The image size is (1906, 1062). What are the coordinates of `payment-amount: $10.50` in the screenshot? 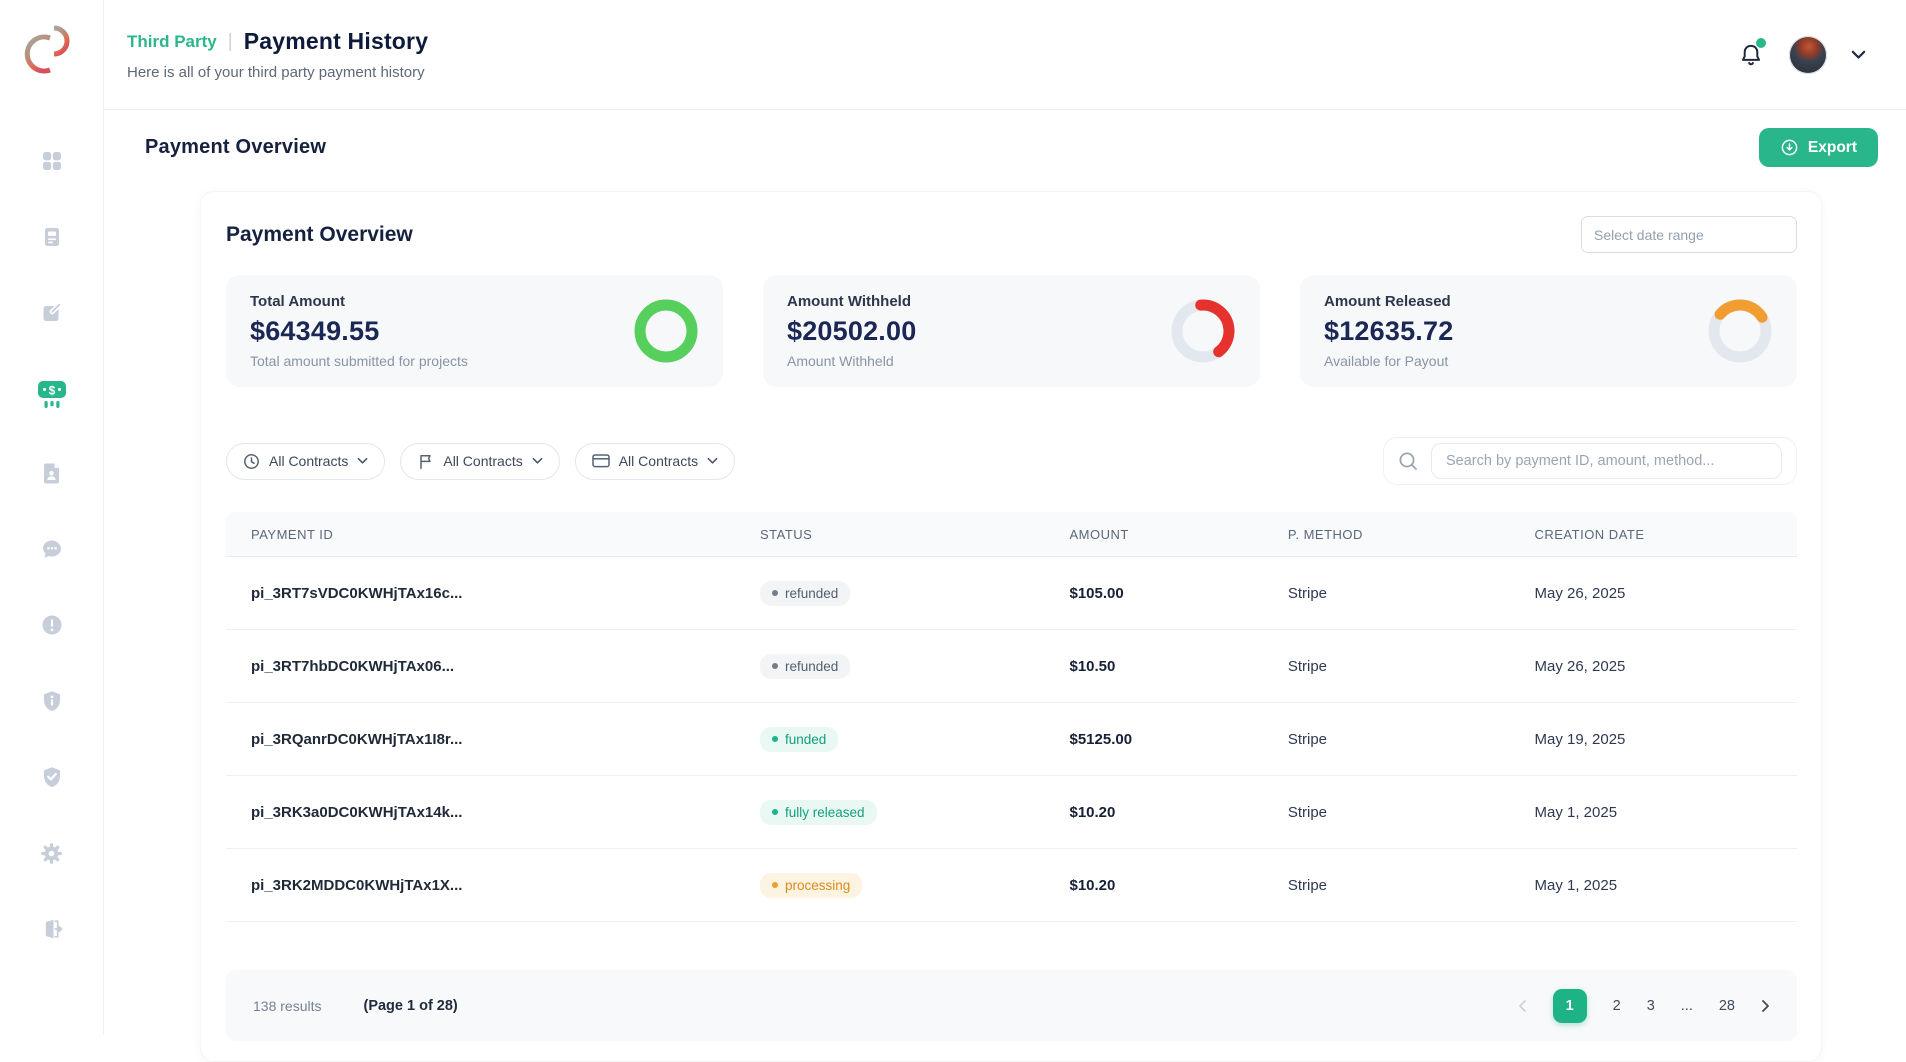 It's located at (1092, 666).